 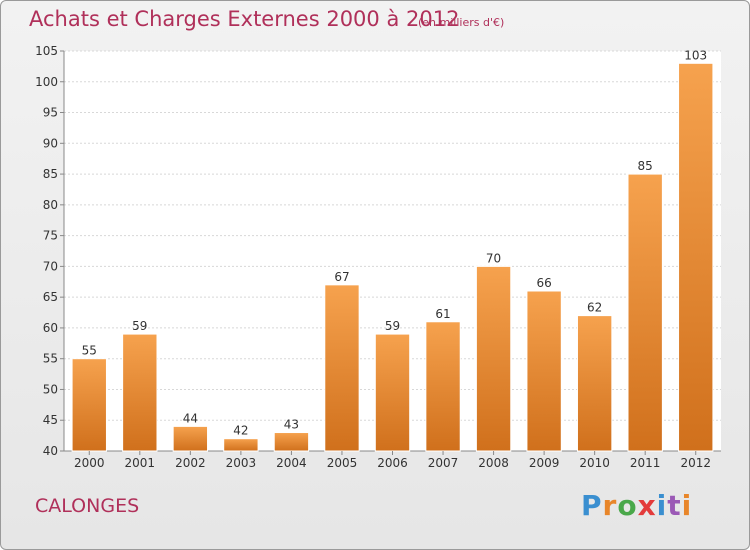 What do you see at coordinates (443, 463) in the screenshot?
I see `x-tick-label-2007: 2007` at bounding box center [443, 463].